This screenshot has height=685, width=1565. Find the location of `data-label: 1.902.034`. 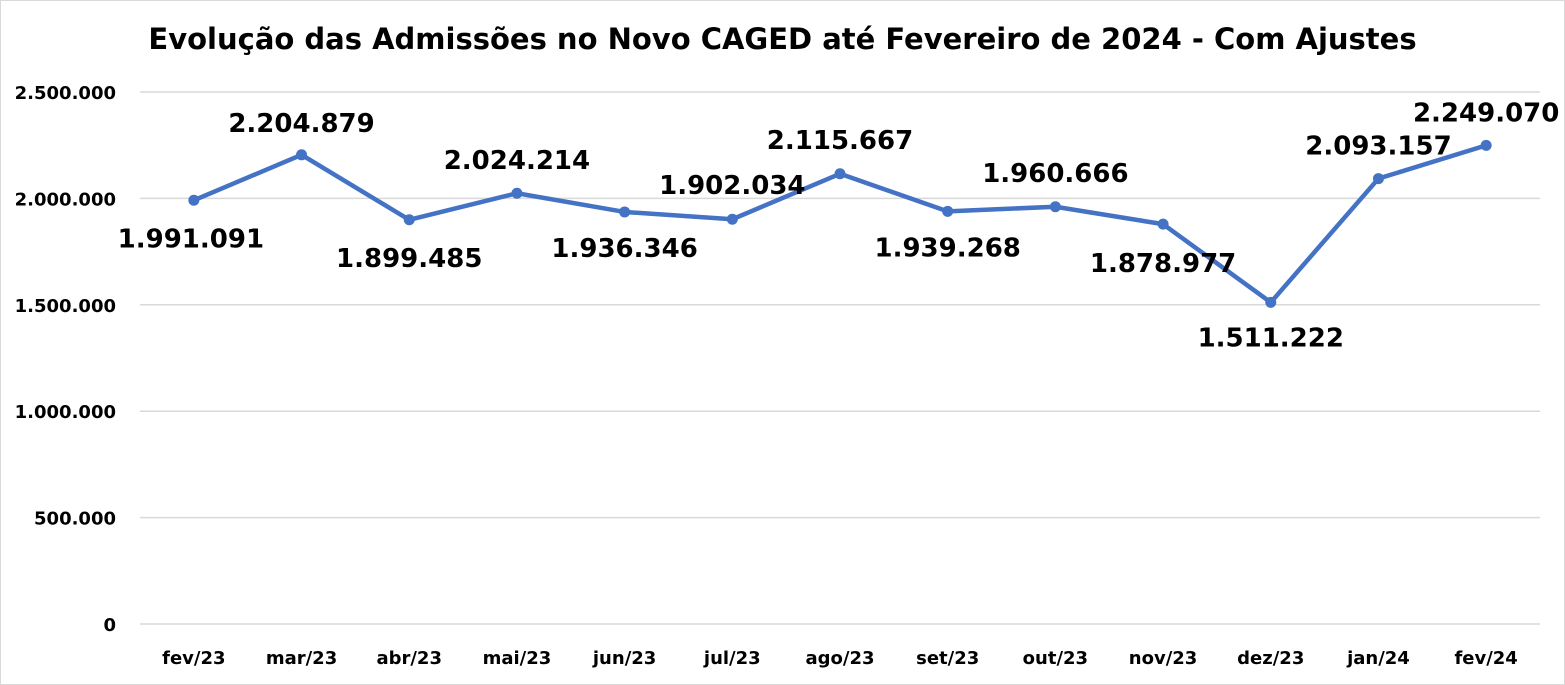

data-label: 1.902.034 is located at coordinates (732, 186).